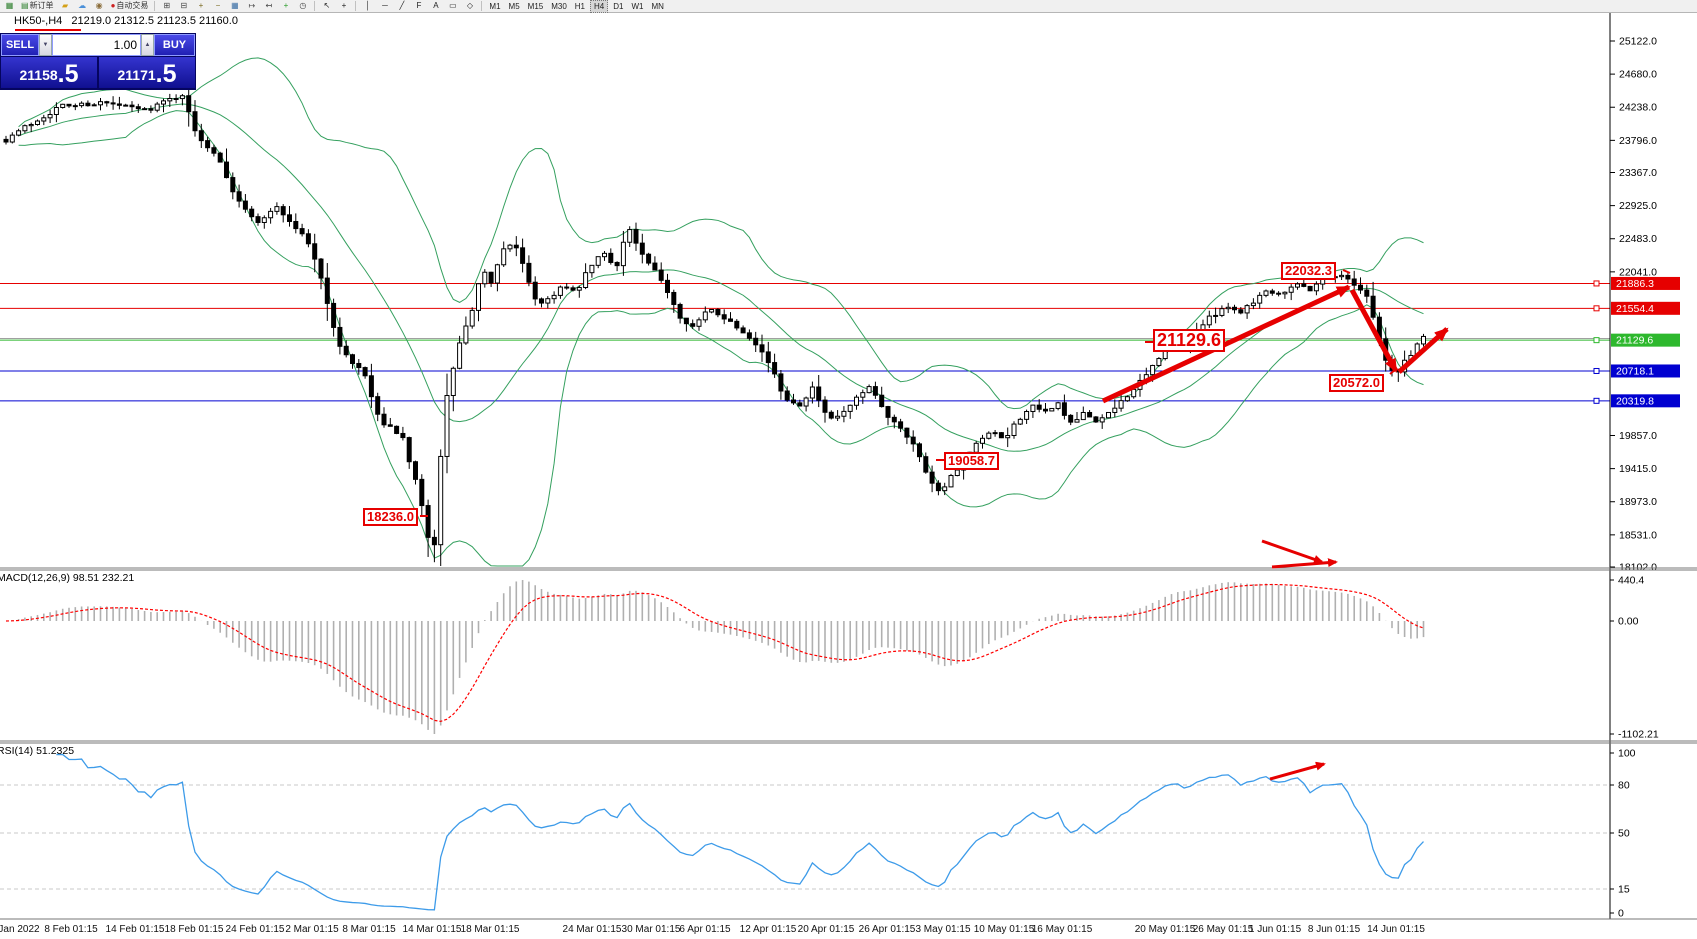 Image resolution: width=1697 pixels, height=939 pixels. What do you see at coordinates (367, 6) in the screenshot?
I see `vertical-line-icon: │` at bounding box center [367, 6].